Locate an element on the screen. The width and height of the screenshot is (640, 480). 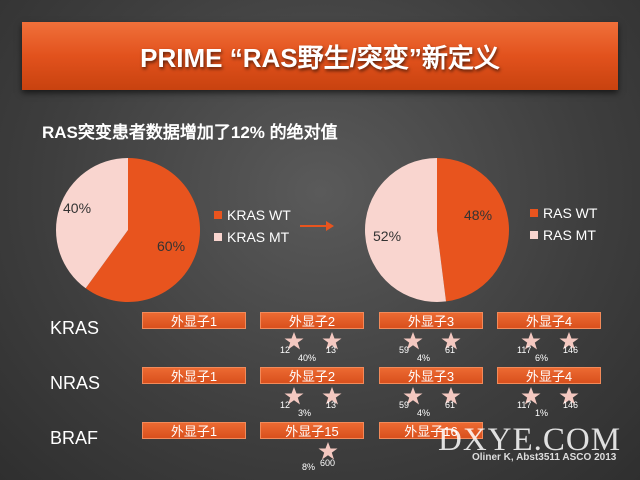
legend-label: RAS WT is located at coordinates (570, 213).